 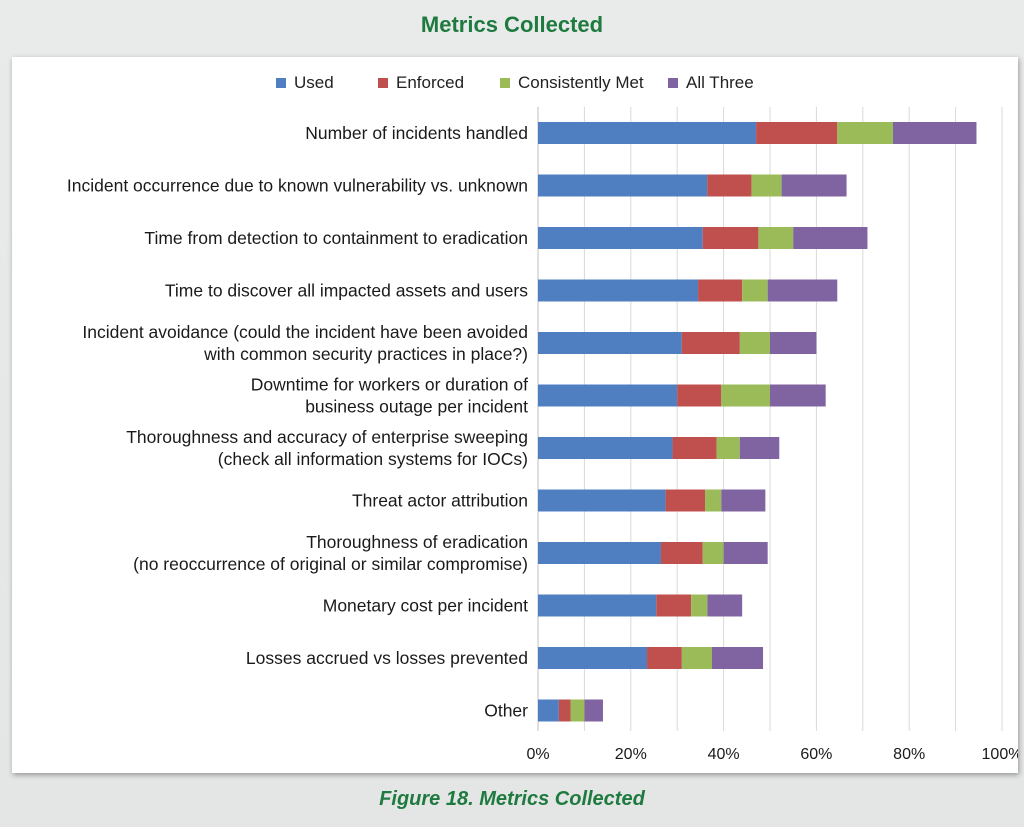 I want to click on x-tick-label: 60%, so click(x=816, y=754).